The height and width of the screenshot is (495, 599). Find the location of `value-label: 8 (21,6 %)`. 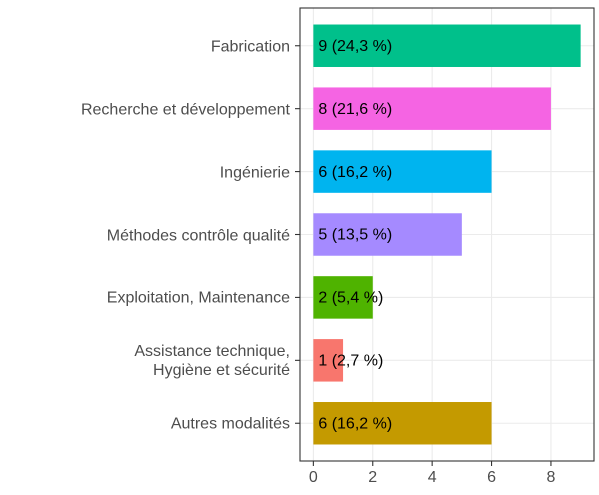

value-label: 8 (21,6 %) is located at coordinates (355, 109).